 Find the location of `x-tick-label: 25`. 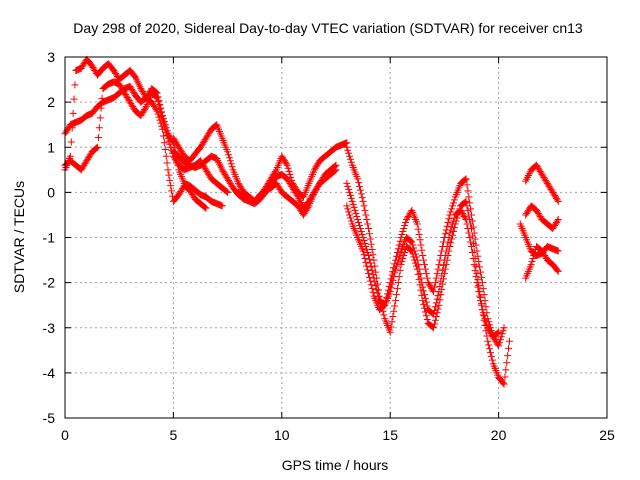

x-tick-label: 25 is located at coordinates (607, 435).